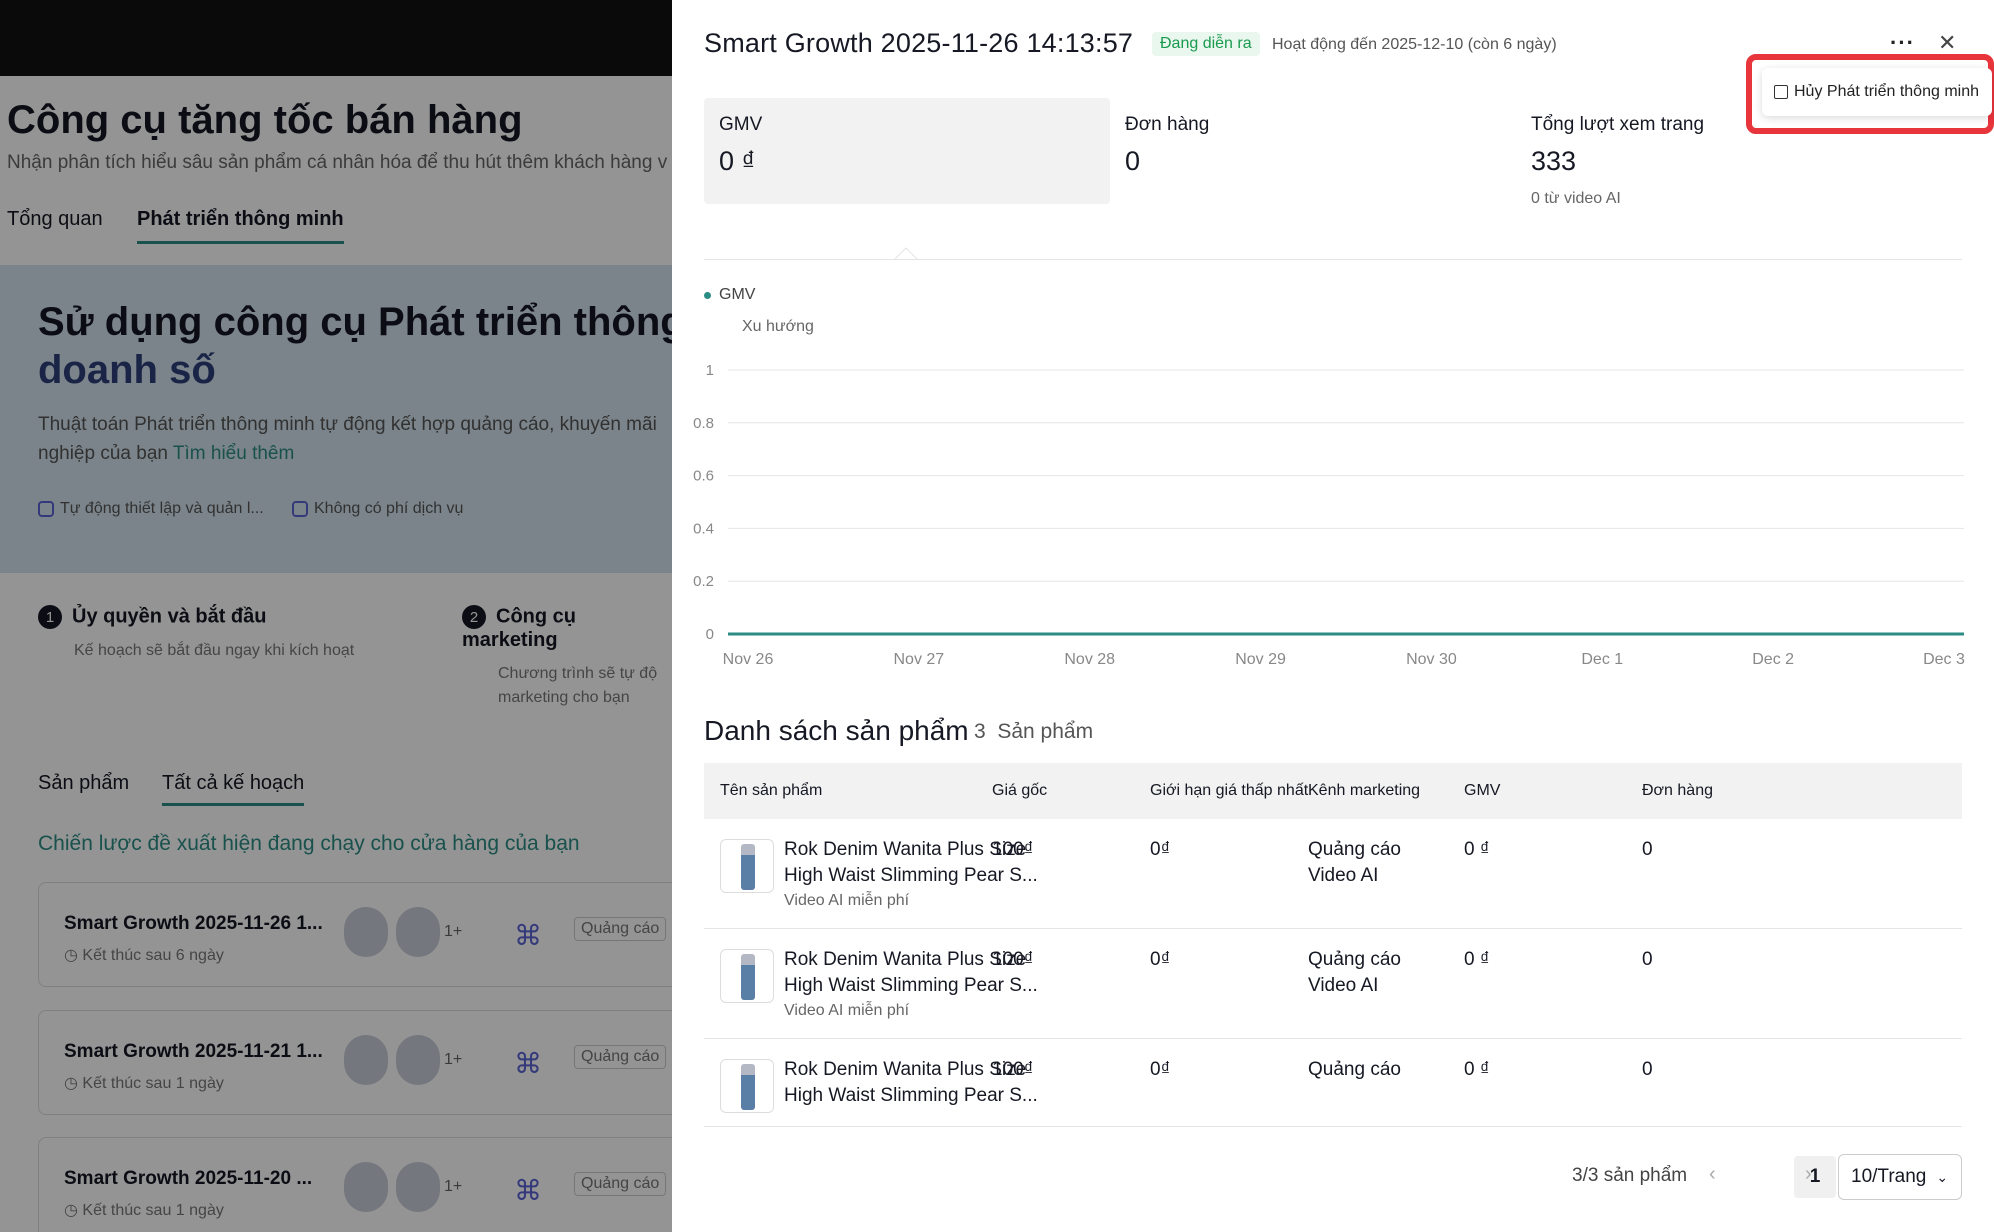 This screenshot has width=1994, height=1232. Describe the element at coordinates (1889, 1176) in the screenshot. I see `page-size-value: 10/Trang` at that location.